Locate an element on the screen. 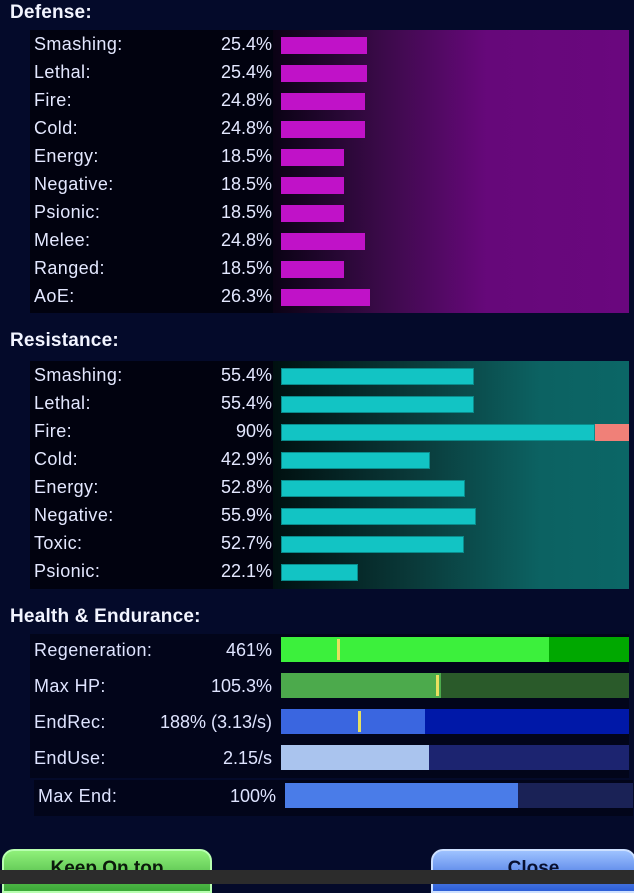 This screenshot has height=893, width=634. he-value: 461% is located at coordinates (248, 650).